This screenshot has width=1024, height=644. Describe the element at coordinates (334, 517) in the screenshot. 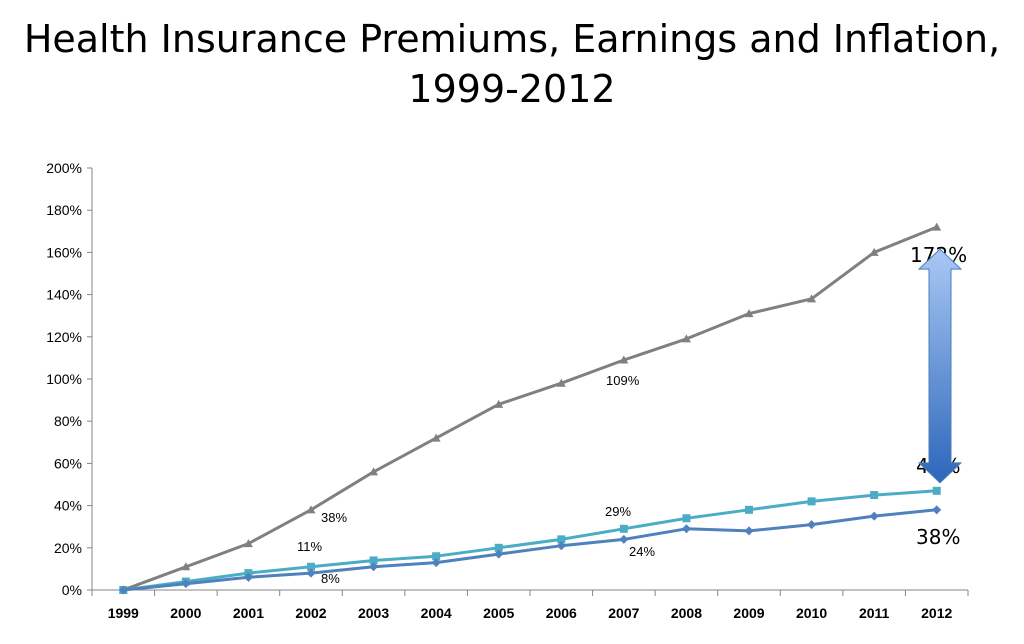

I see `data-label: 38%` at that location.